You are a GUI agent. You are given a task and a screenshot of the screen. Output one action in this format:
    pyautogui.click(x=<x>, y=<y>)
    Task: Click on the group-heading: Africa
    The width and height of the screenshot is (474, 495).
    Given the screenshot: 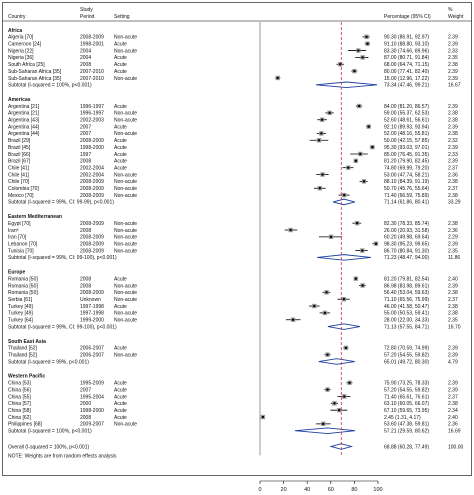 What is the action you would take?
    pyautogui.click(x=15, y=31)
    